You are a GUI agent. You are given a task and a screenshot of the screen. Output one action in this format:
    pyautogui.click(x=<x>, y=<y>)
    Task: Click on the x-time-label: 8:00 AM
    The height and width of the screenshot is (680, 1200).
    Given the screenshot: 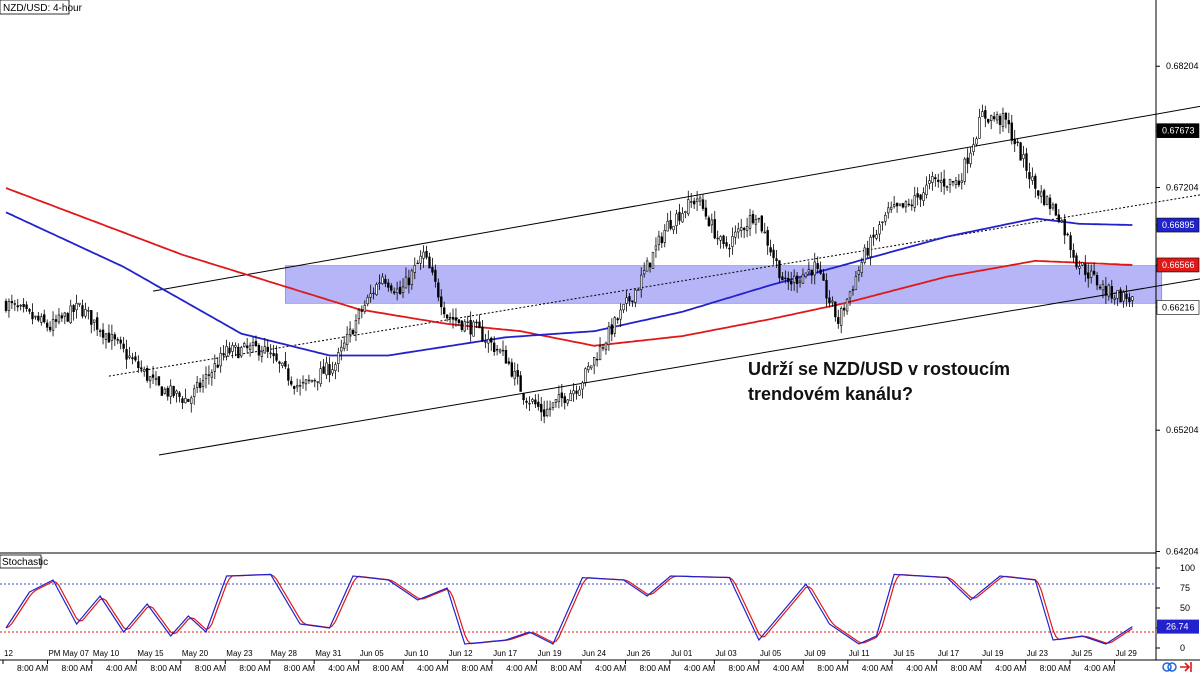 What is the action you would take?
    pyautogui.click(x=76, y=668)
    